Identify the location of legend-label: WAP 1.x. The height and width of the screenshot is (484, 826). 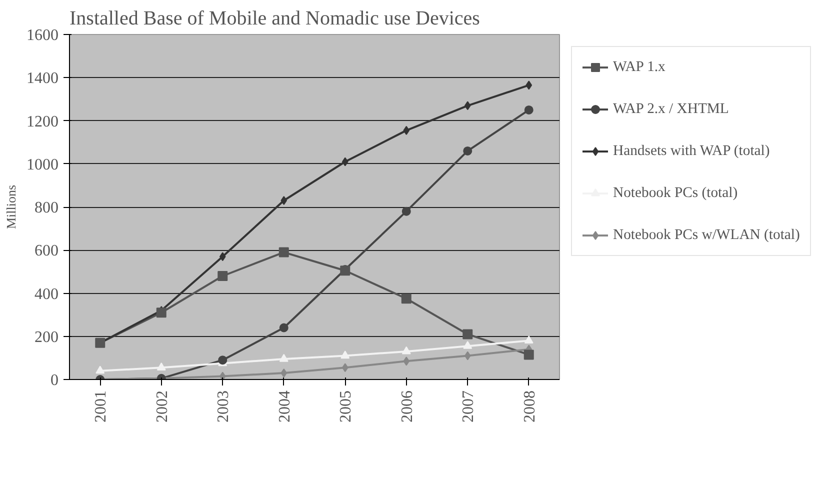
(639, 67).